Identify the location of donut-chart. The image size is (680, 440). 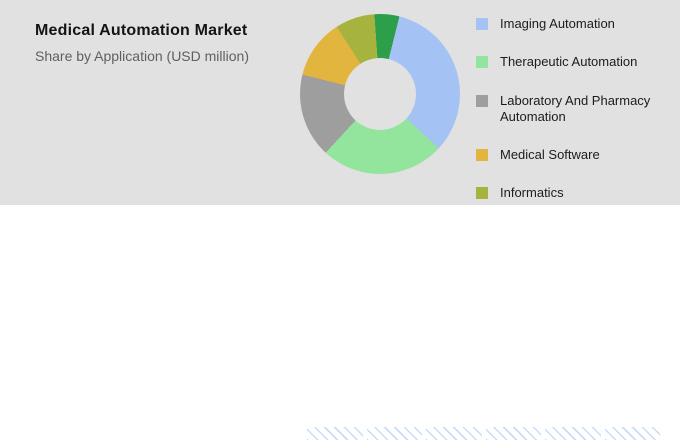
(380, 94).